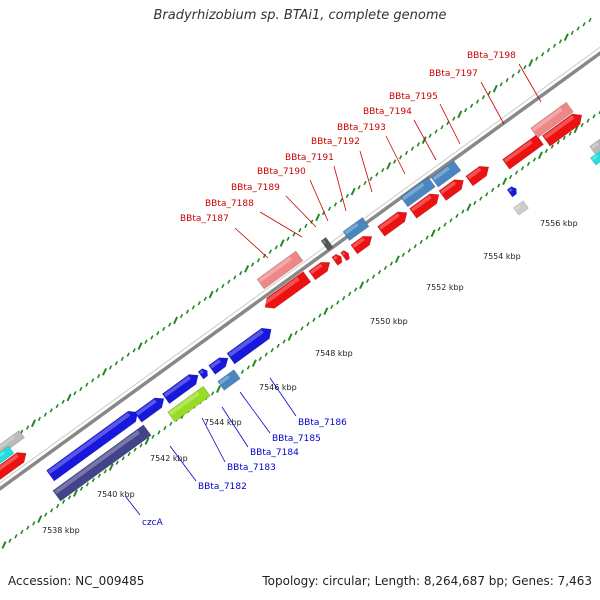  Describe the element at coordinates (322, 423) in the screenshot. I see `gene-label-bbta_7186: BBta_7186` at that location.